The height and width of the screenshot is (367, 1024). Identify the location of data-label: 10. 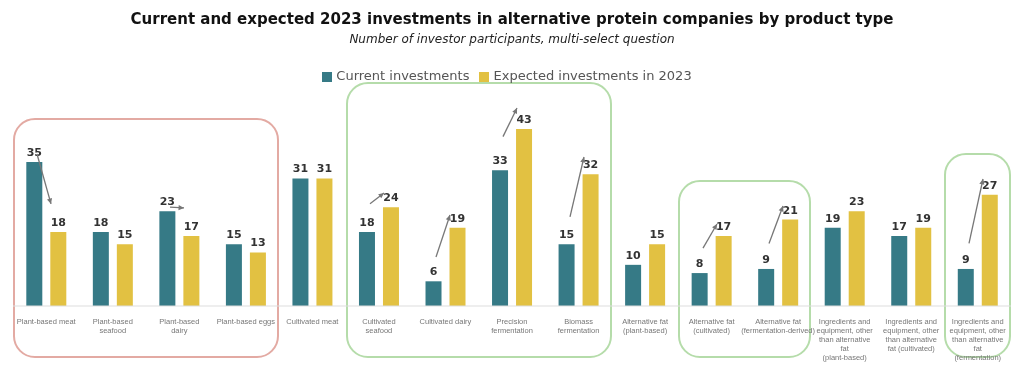
(633, 255).